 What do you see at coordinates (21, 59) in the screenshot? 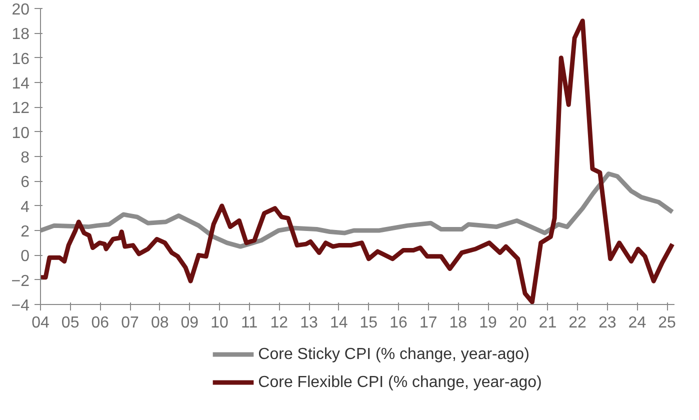
I see `y-tick-label: 16` at bounding box center [21, 59].